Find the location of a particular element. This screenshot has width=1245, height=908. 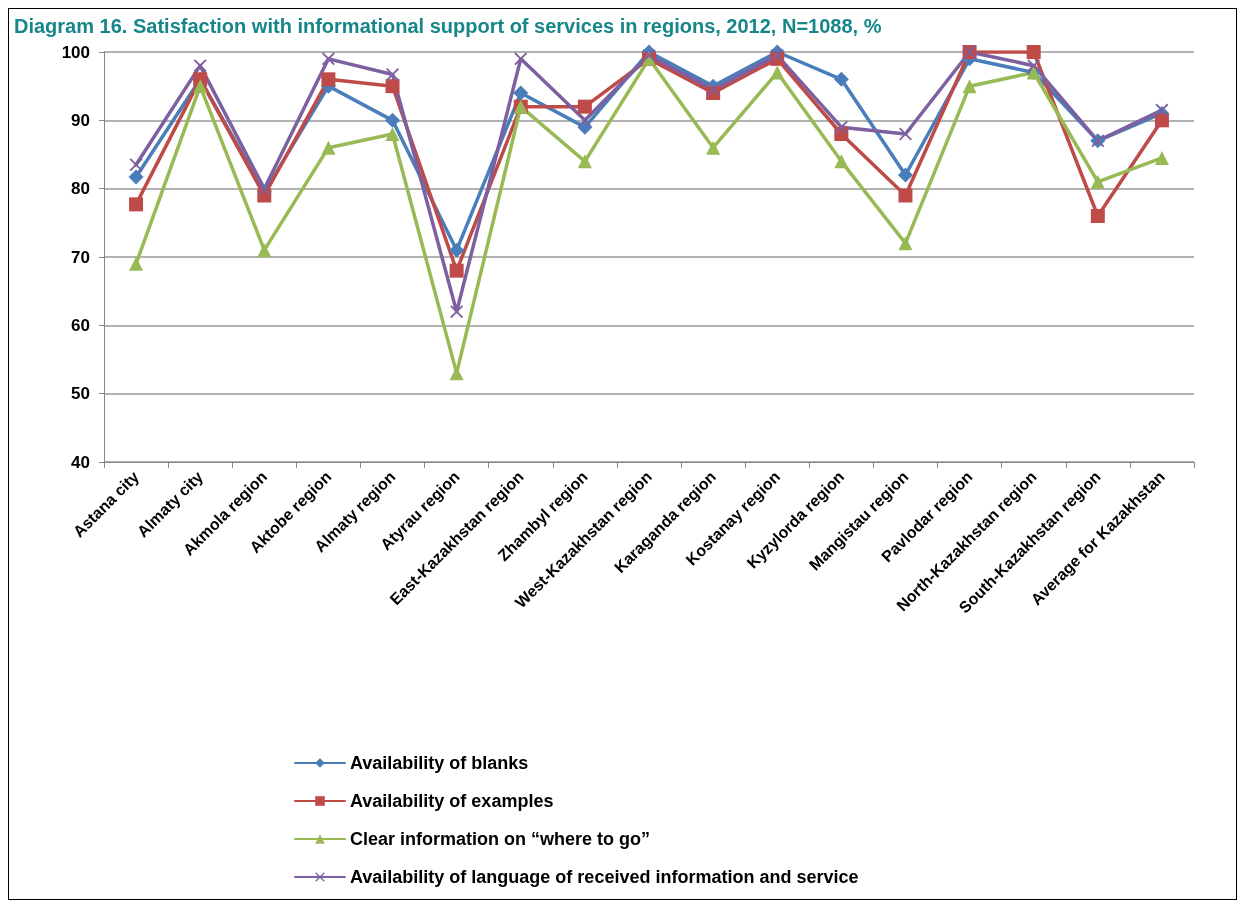

y-tick-label: 100 is located at coordinates (75, 52).